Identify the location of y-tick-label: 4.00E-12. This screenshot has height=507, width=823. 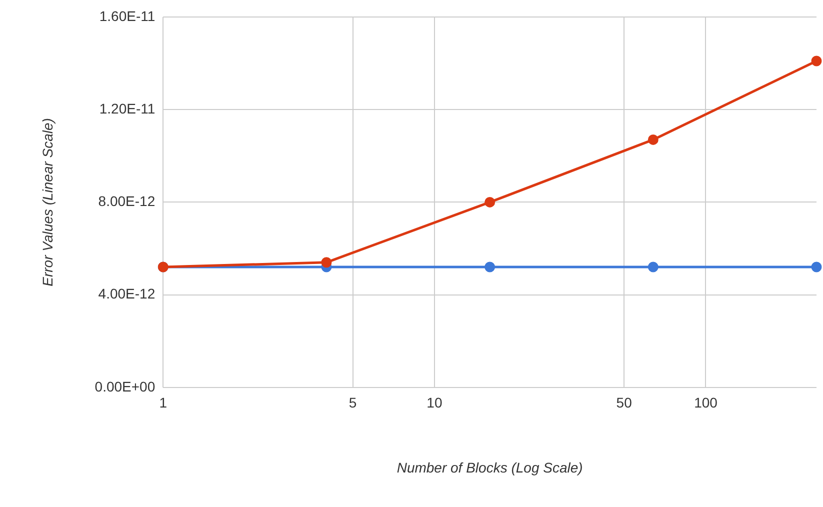
(127, 294).